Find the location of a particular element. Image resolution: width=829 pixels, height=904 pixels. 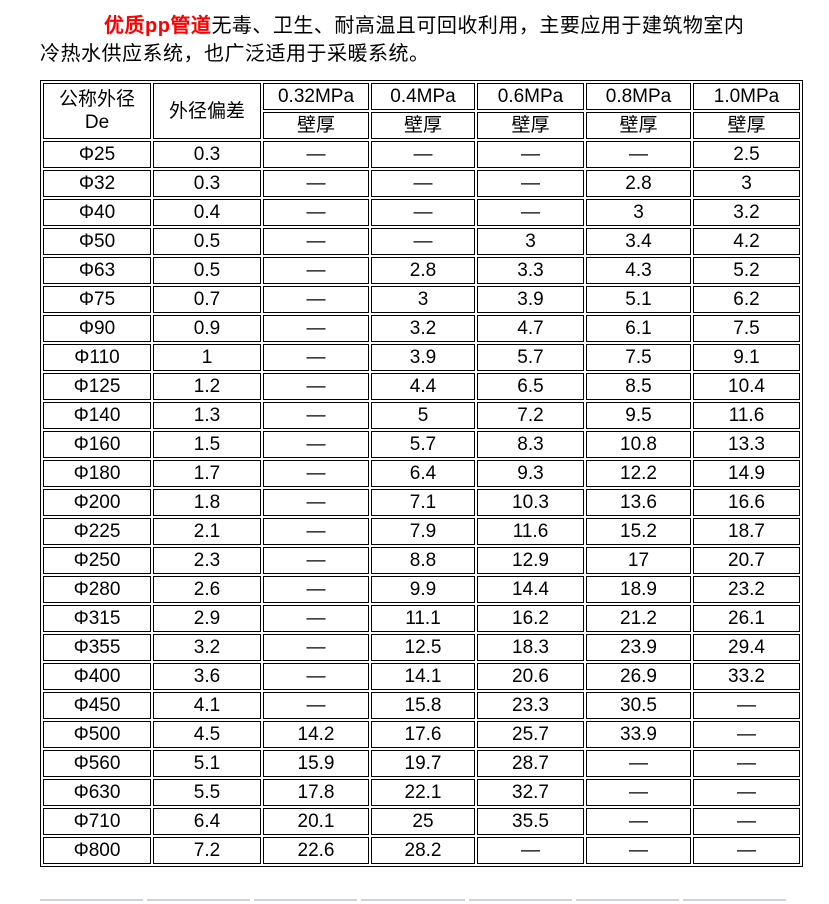

diameter-cell: Φ63 is located at coordinates (97, 270).